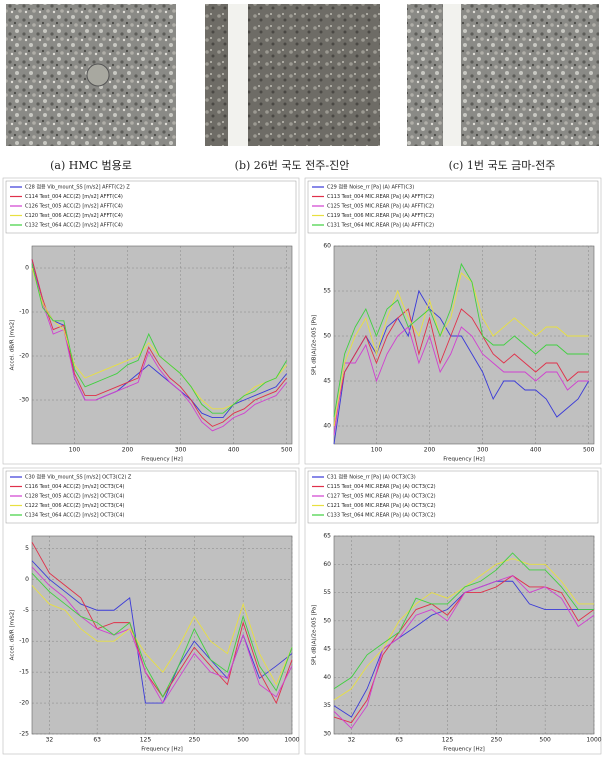  I want to click on legend-label: C119 Test_006 MIC.REAR [Pa] (A) AFFT(C2), so click(380, 216).